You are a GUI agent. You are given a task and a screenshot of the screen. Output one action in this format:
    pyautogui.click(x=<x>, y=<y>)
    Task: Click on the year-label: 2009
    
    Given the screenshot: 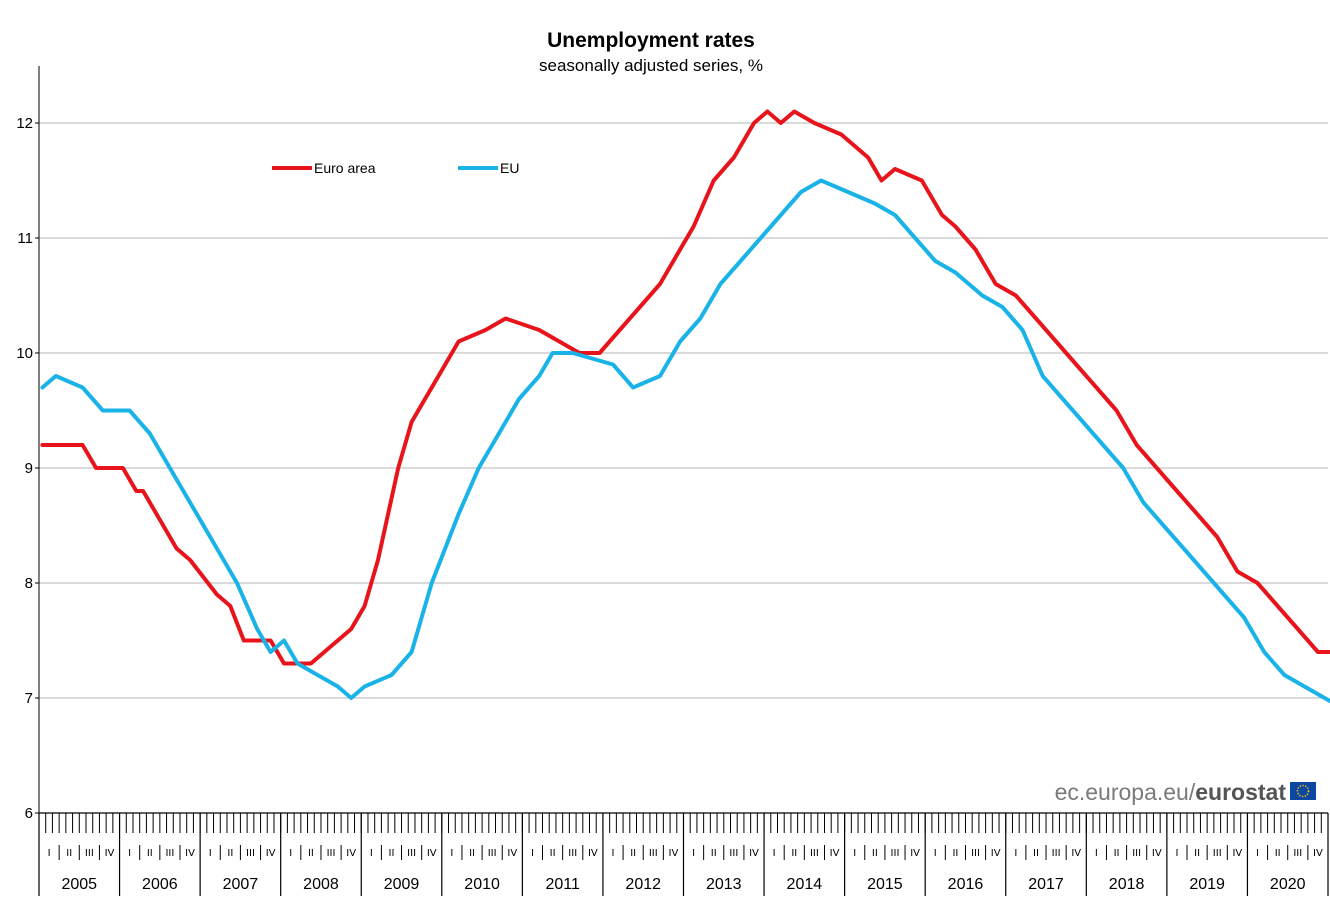 What is the action you would take?
    pyautogui.click(x=402, y=884)
    